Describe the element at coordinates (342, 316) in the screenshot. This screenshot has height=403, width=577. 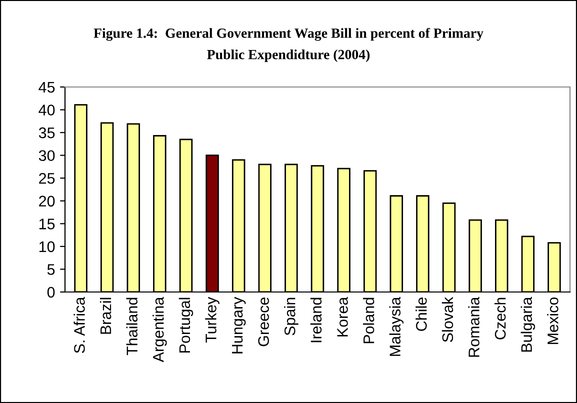
I see `x-tick-label: Korea` at that location.